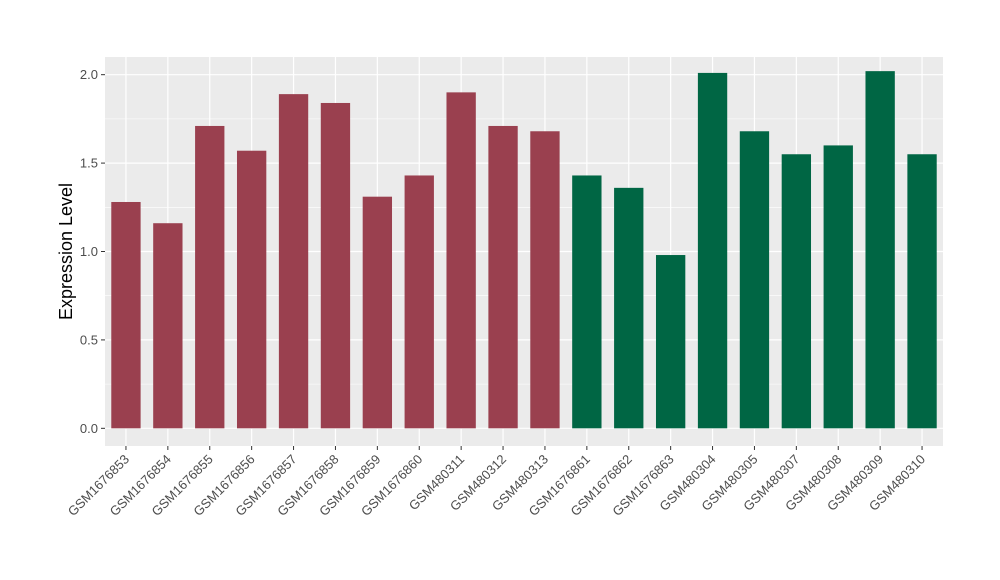 The width and height of the screenshot is (1000, 580). What do you see at coordinates (796, 291) in the screenshot?
I see `bar-gsm480307` at bounding box center [796, 291].